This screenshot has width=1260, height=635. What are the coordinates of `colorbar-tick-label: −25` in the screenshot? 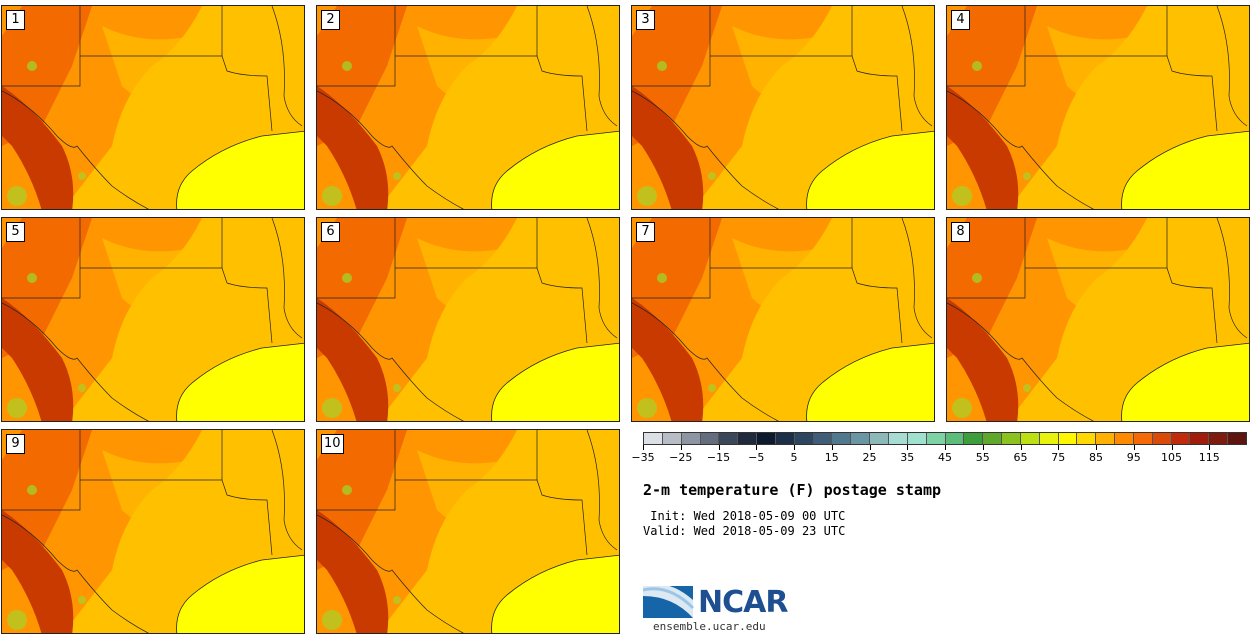 It's located at (681, 457).